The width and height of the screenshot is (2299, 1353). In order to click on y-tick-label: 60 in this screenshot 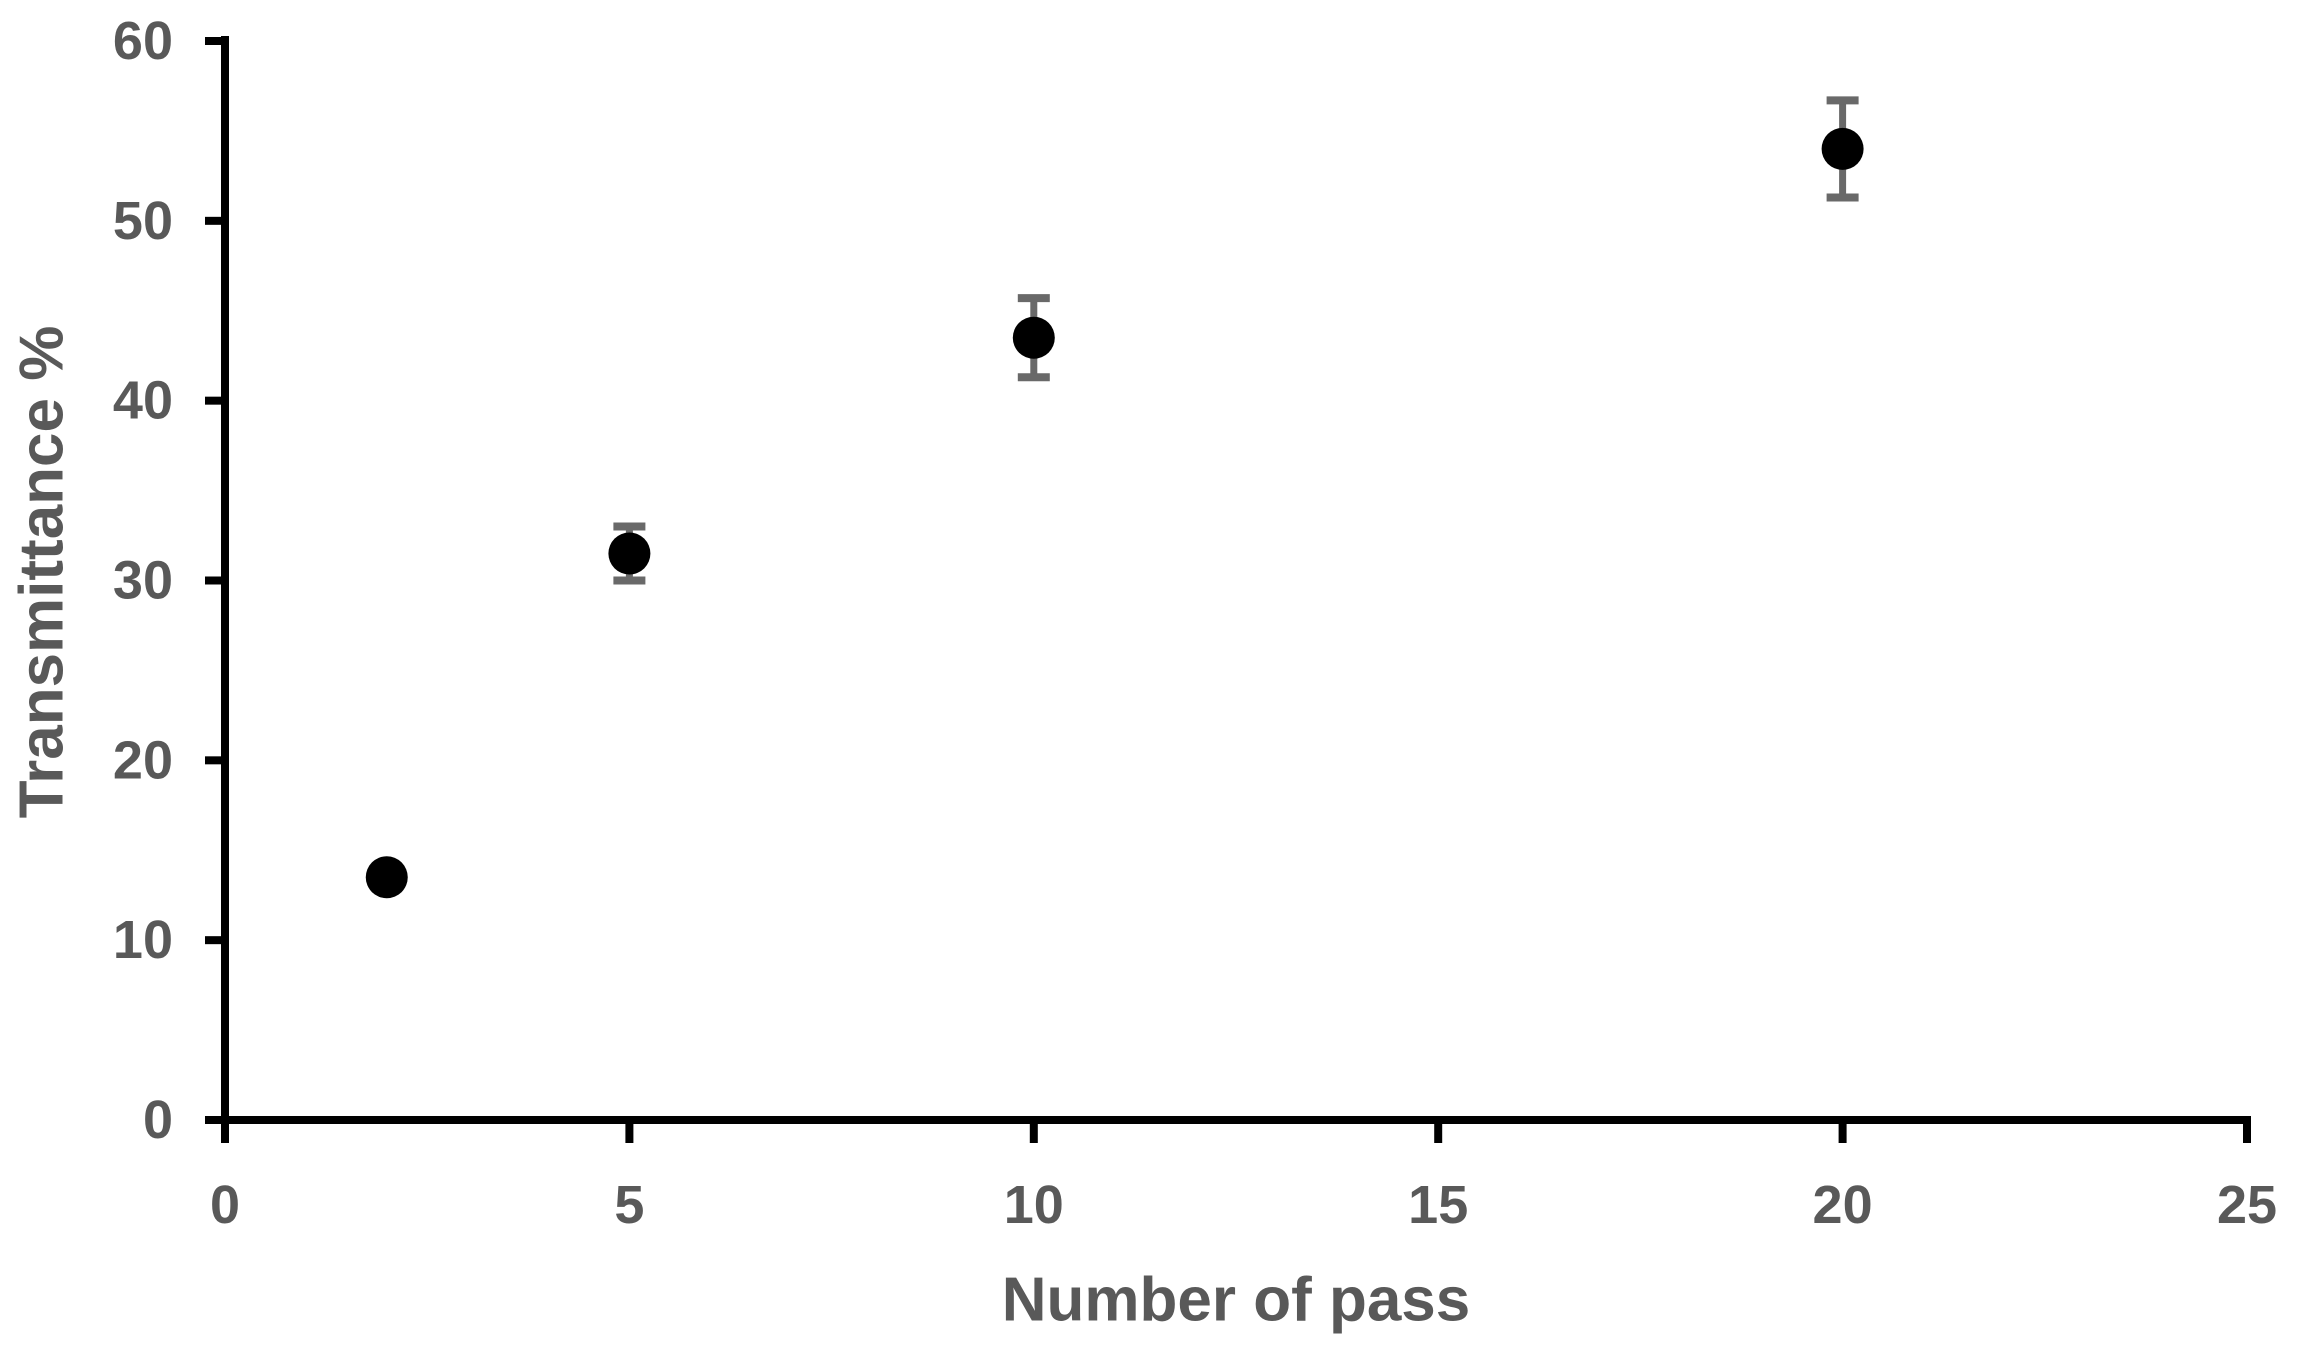, I will do `click(143, 41)`.